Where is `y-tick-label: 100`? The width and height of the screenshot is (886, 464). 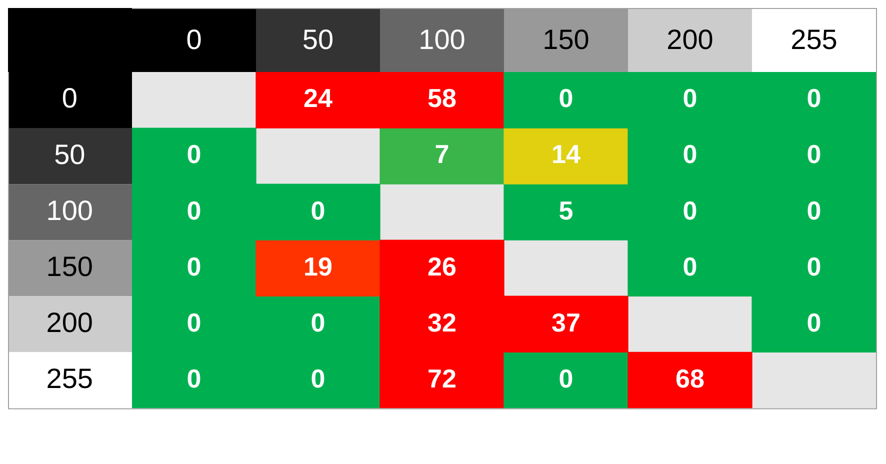
y-tick-label: 100 is located at coordinates (69, 210).